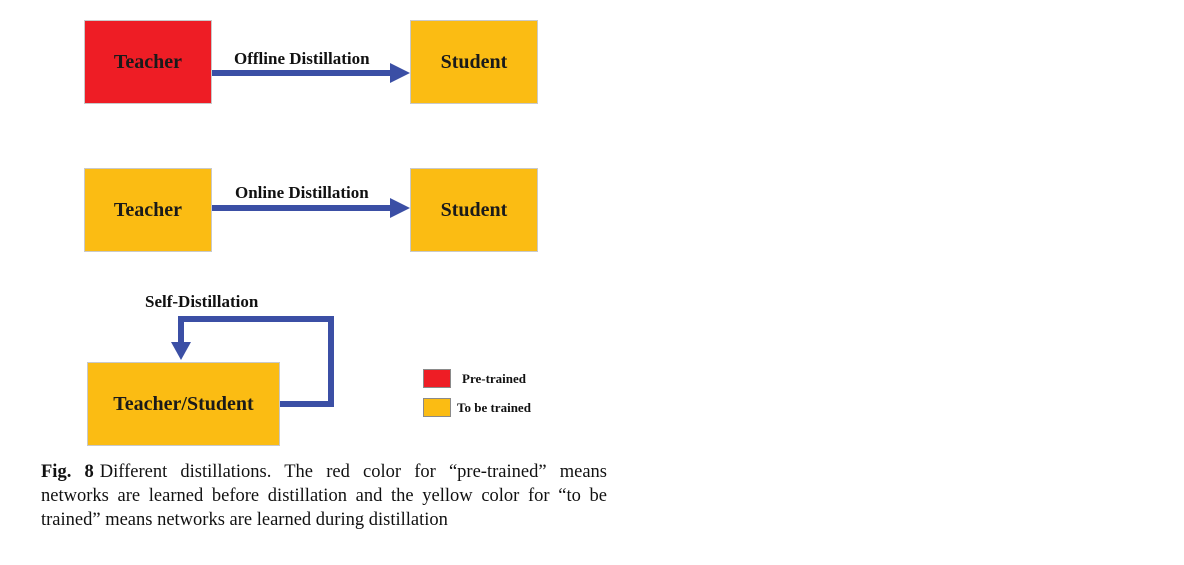  I want to click on legend-label-to-be-trained: To be trained, so click(494, 407).